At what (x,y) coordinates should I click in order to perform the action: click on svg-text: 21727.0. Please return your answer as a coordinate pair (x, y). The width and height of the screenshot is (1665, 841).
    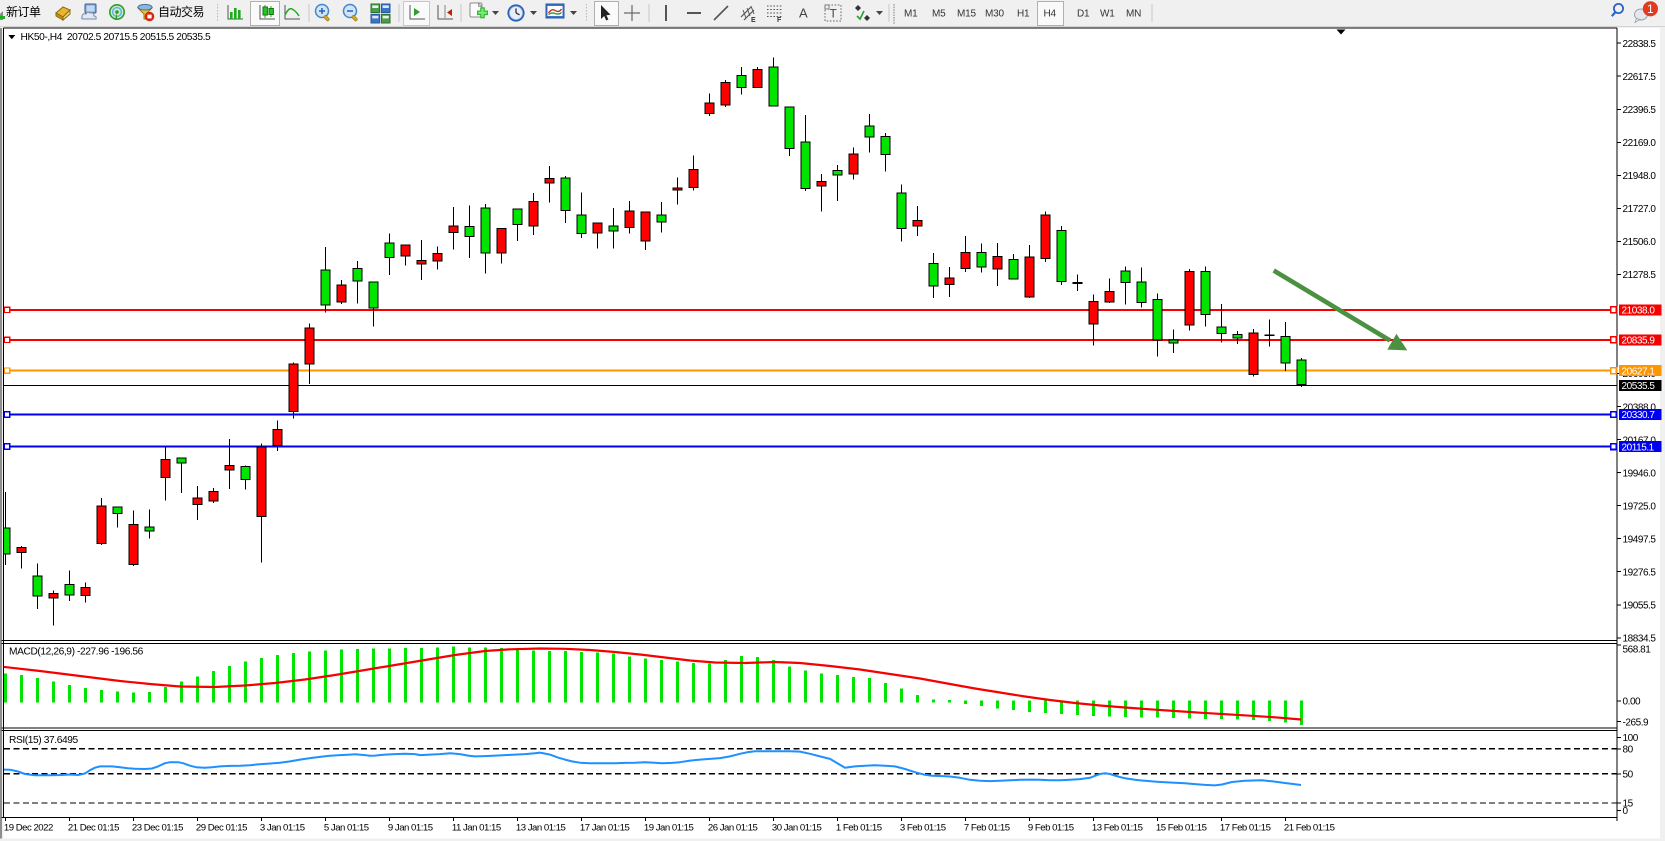
    Looking at the image, I should click on (1640, 209).